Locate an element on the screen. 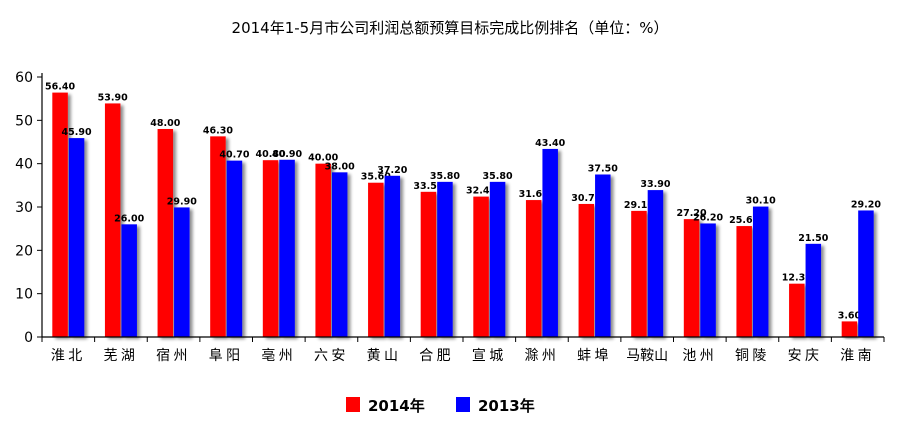  legend-swatch-2014 is located at coordinates (353, 404).